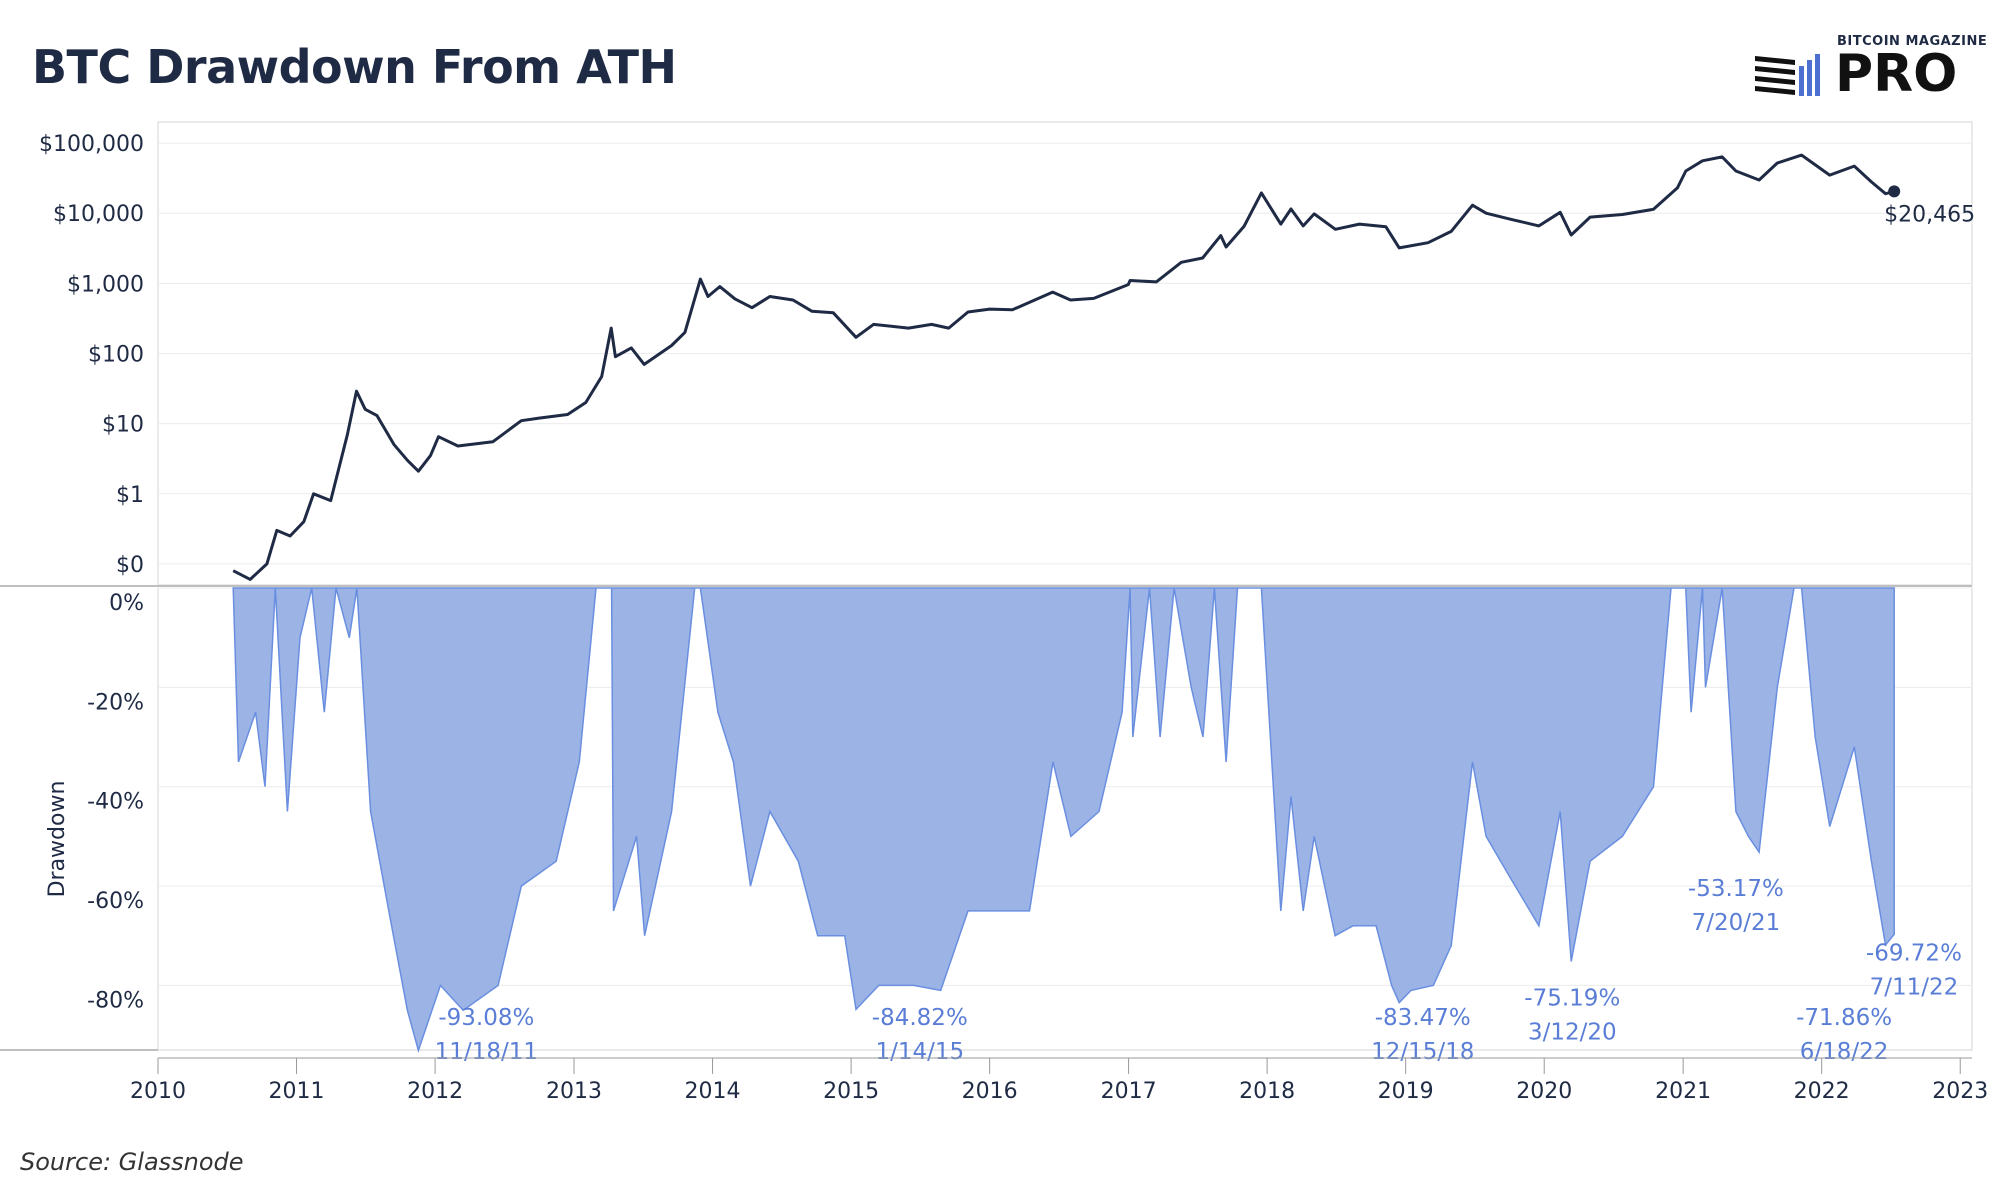  Describe the element at coordinates (1129, 1091) in the screenshot. I see `x-tick-label: 2017` at that location.